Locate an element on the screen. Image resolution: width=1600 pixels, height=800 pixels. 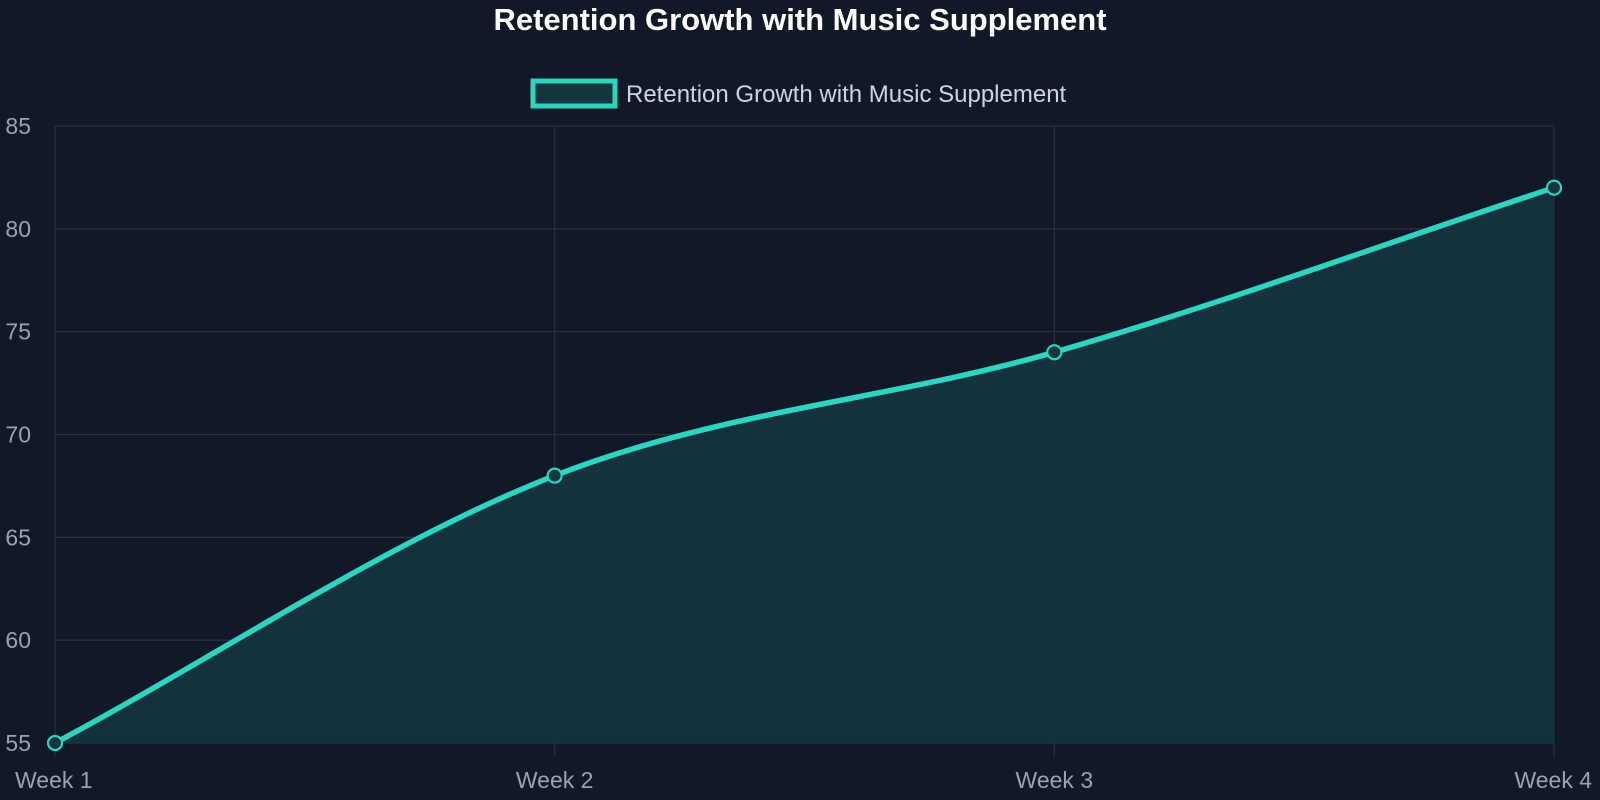
y-tick-label: 55 is located at coordinates (18, 743).